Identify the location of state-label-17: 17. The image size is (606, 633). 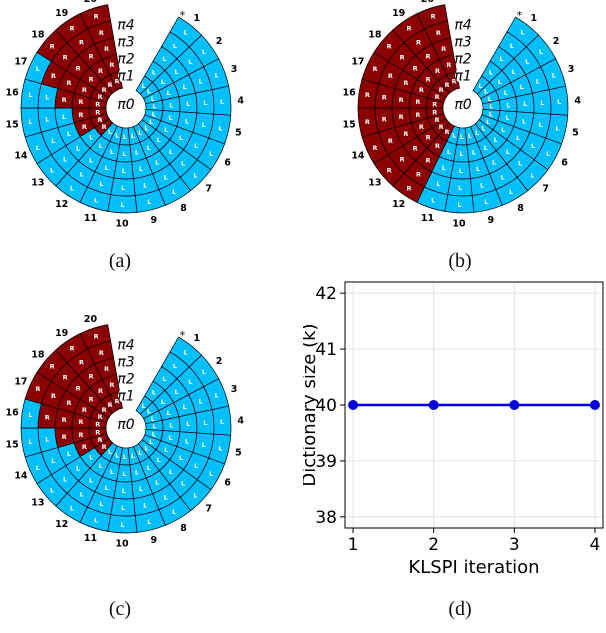
(20, 382).